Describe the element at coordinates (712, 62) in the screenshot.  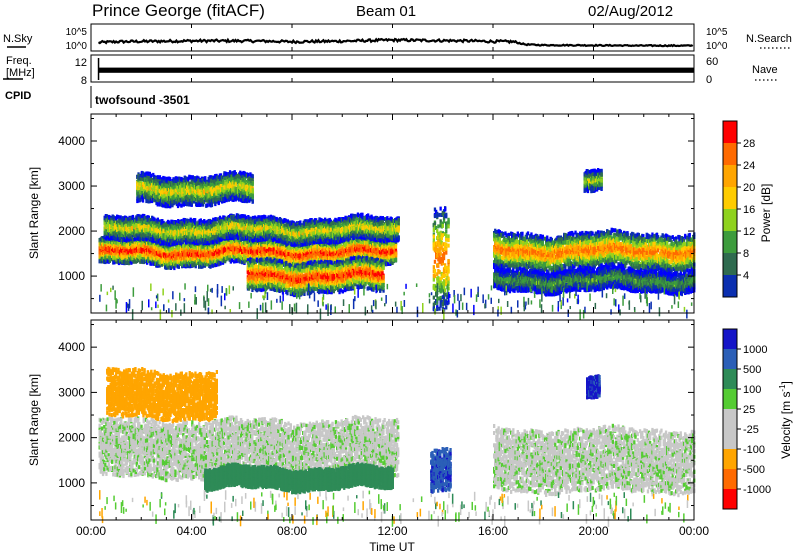
I see `nave-tick-high: 60` at that location.